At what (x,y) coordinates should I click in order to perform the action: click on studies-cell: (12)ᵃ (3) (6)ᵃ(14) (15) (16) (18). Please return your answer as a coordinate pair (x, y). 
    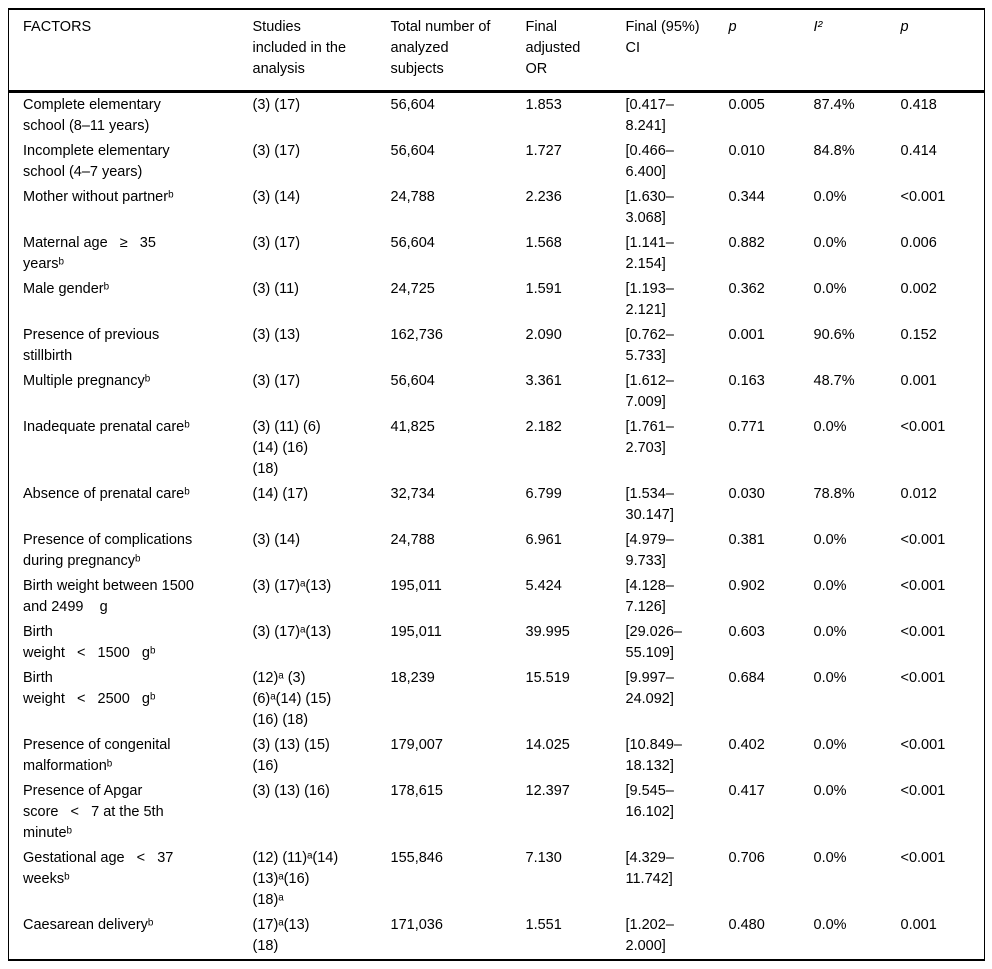
    Looking at the image, I should click on (292, 699).